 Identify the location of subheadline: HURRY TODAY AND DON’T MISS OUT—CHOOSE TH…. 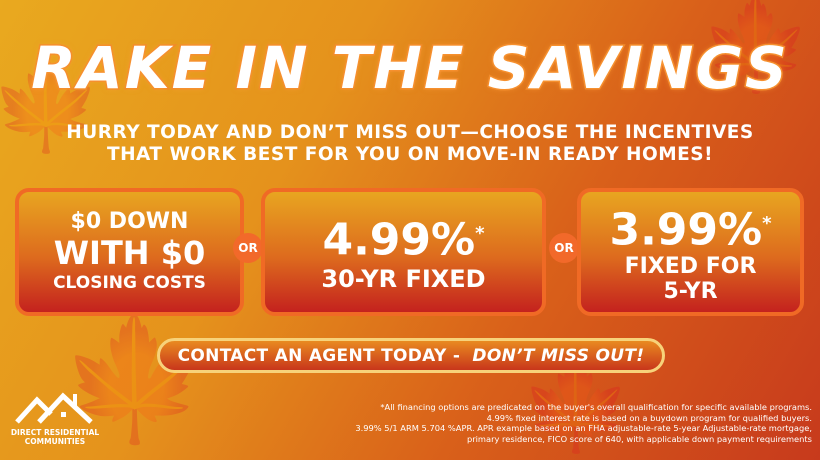
(410, 144).